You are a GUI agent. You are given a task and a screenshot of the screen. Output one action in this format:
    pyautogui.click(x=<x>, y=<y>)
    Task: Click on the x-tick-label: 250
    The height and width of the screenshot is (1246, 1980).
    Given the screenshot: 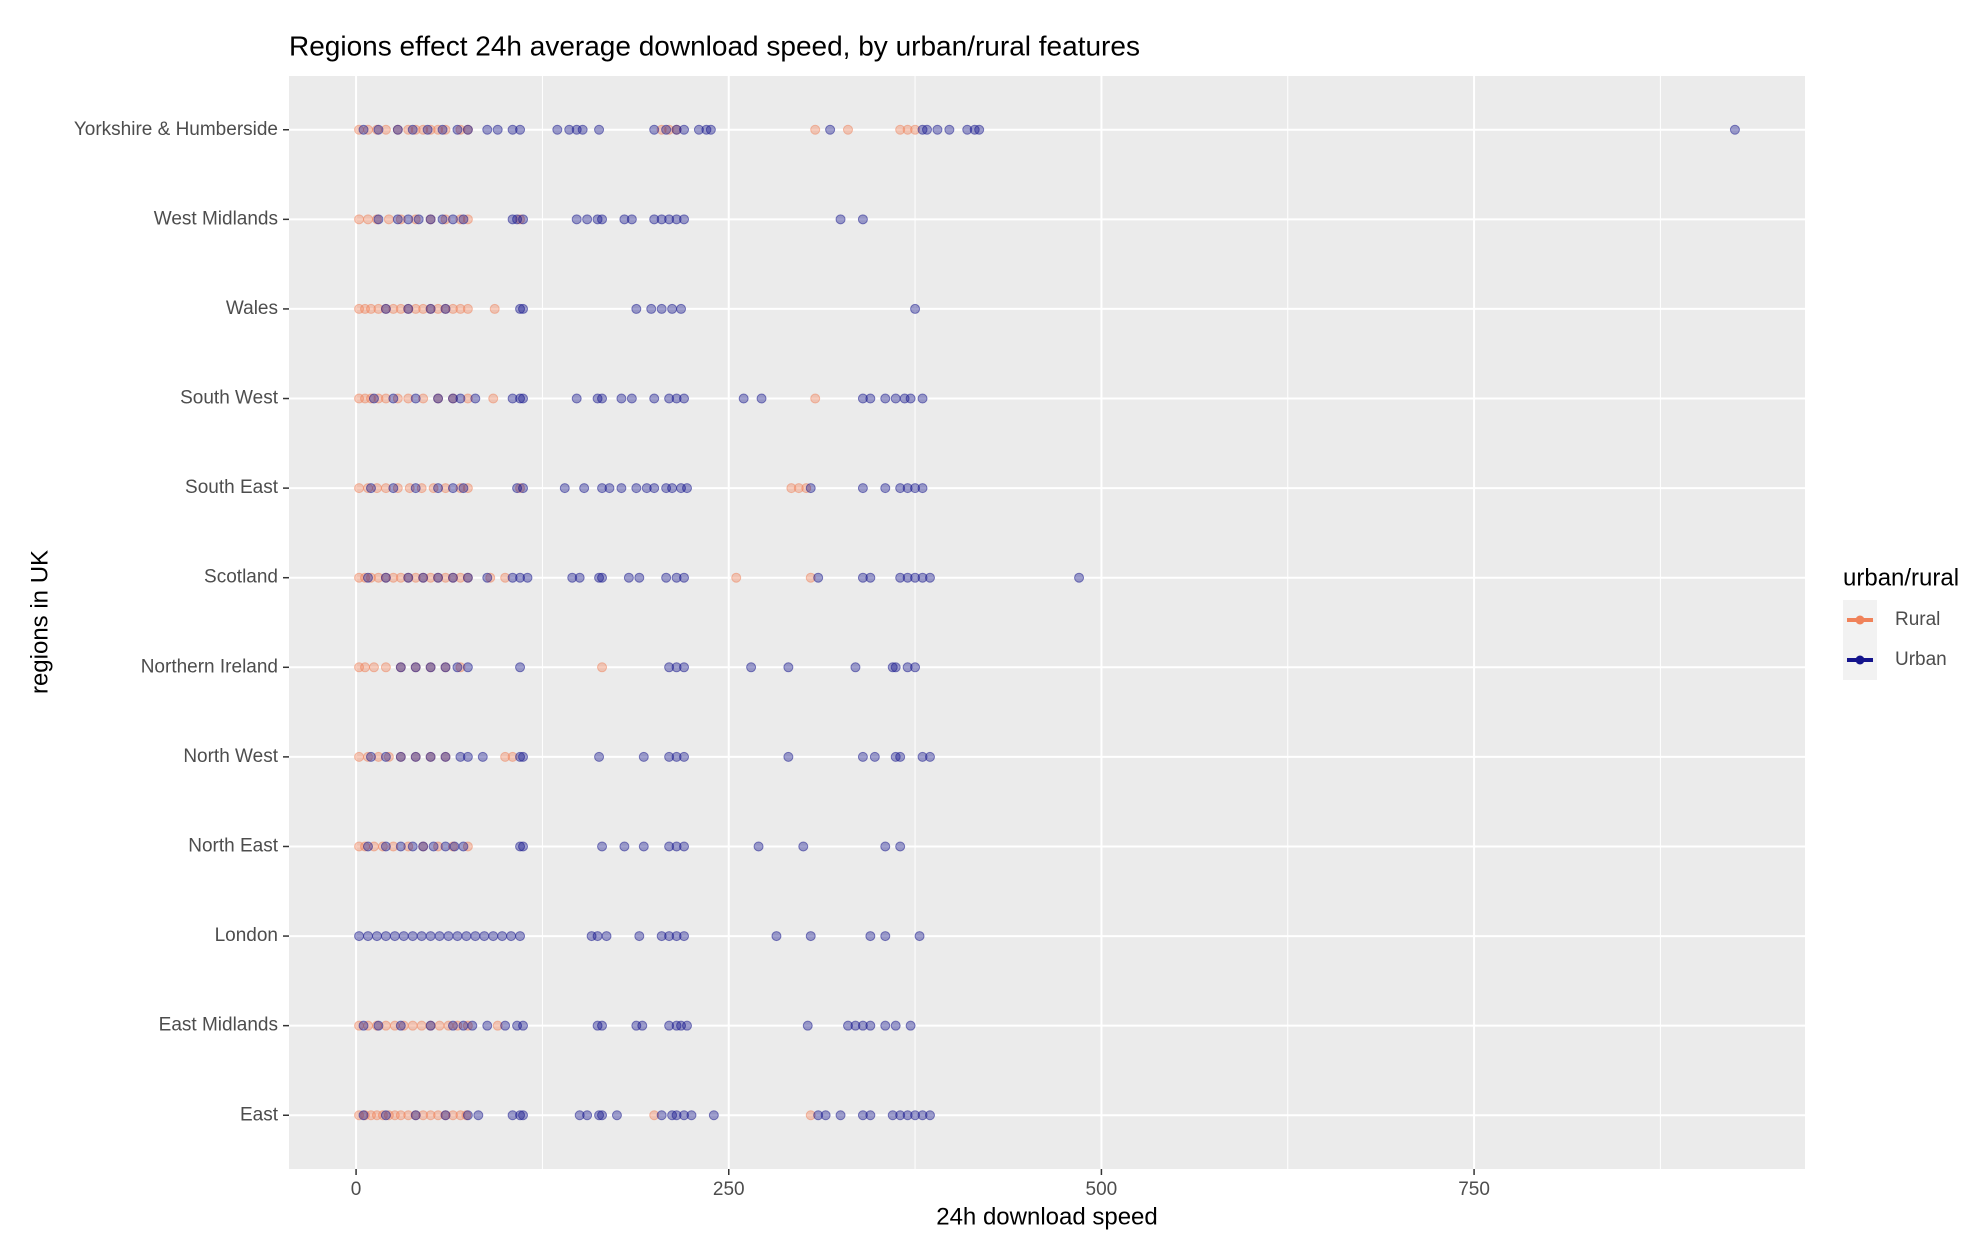 What is the action you would take?
    pyautogui.click(x=729, y=1189)
    